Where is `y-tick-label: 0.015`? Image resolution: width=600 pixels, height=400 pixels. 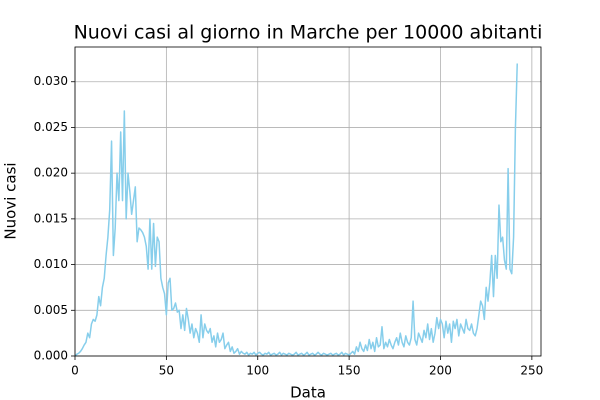
y-tick-label: 0.015 is located at coordinates (51, 218).